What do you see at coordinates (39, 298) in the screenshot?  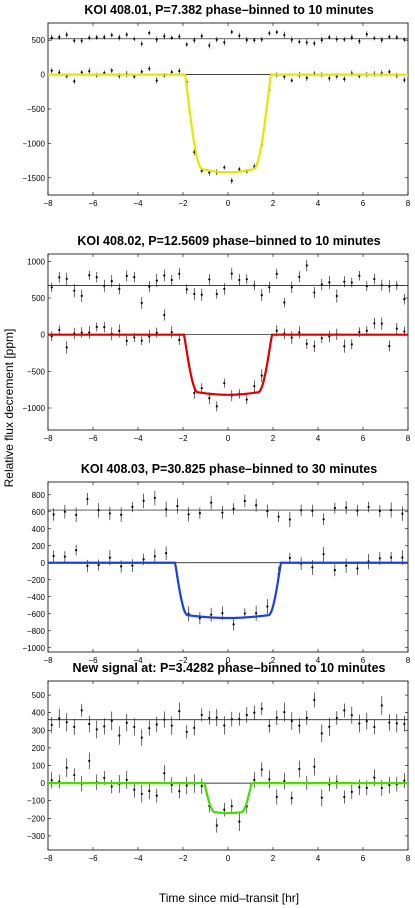 I see `y-tick-label: 500` at bounding box center [39, 298].